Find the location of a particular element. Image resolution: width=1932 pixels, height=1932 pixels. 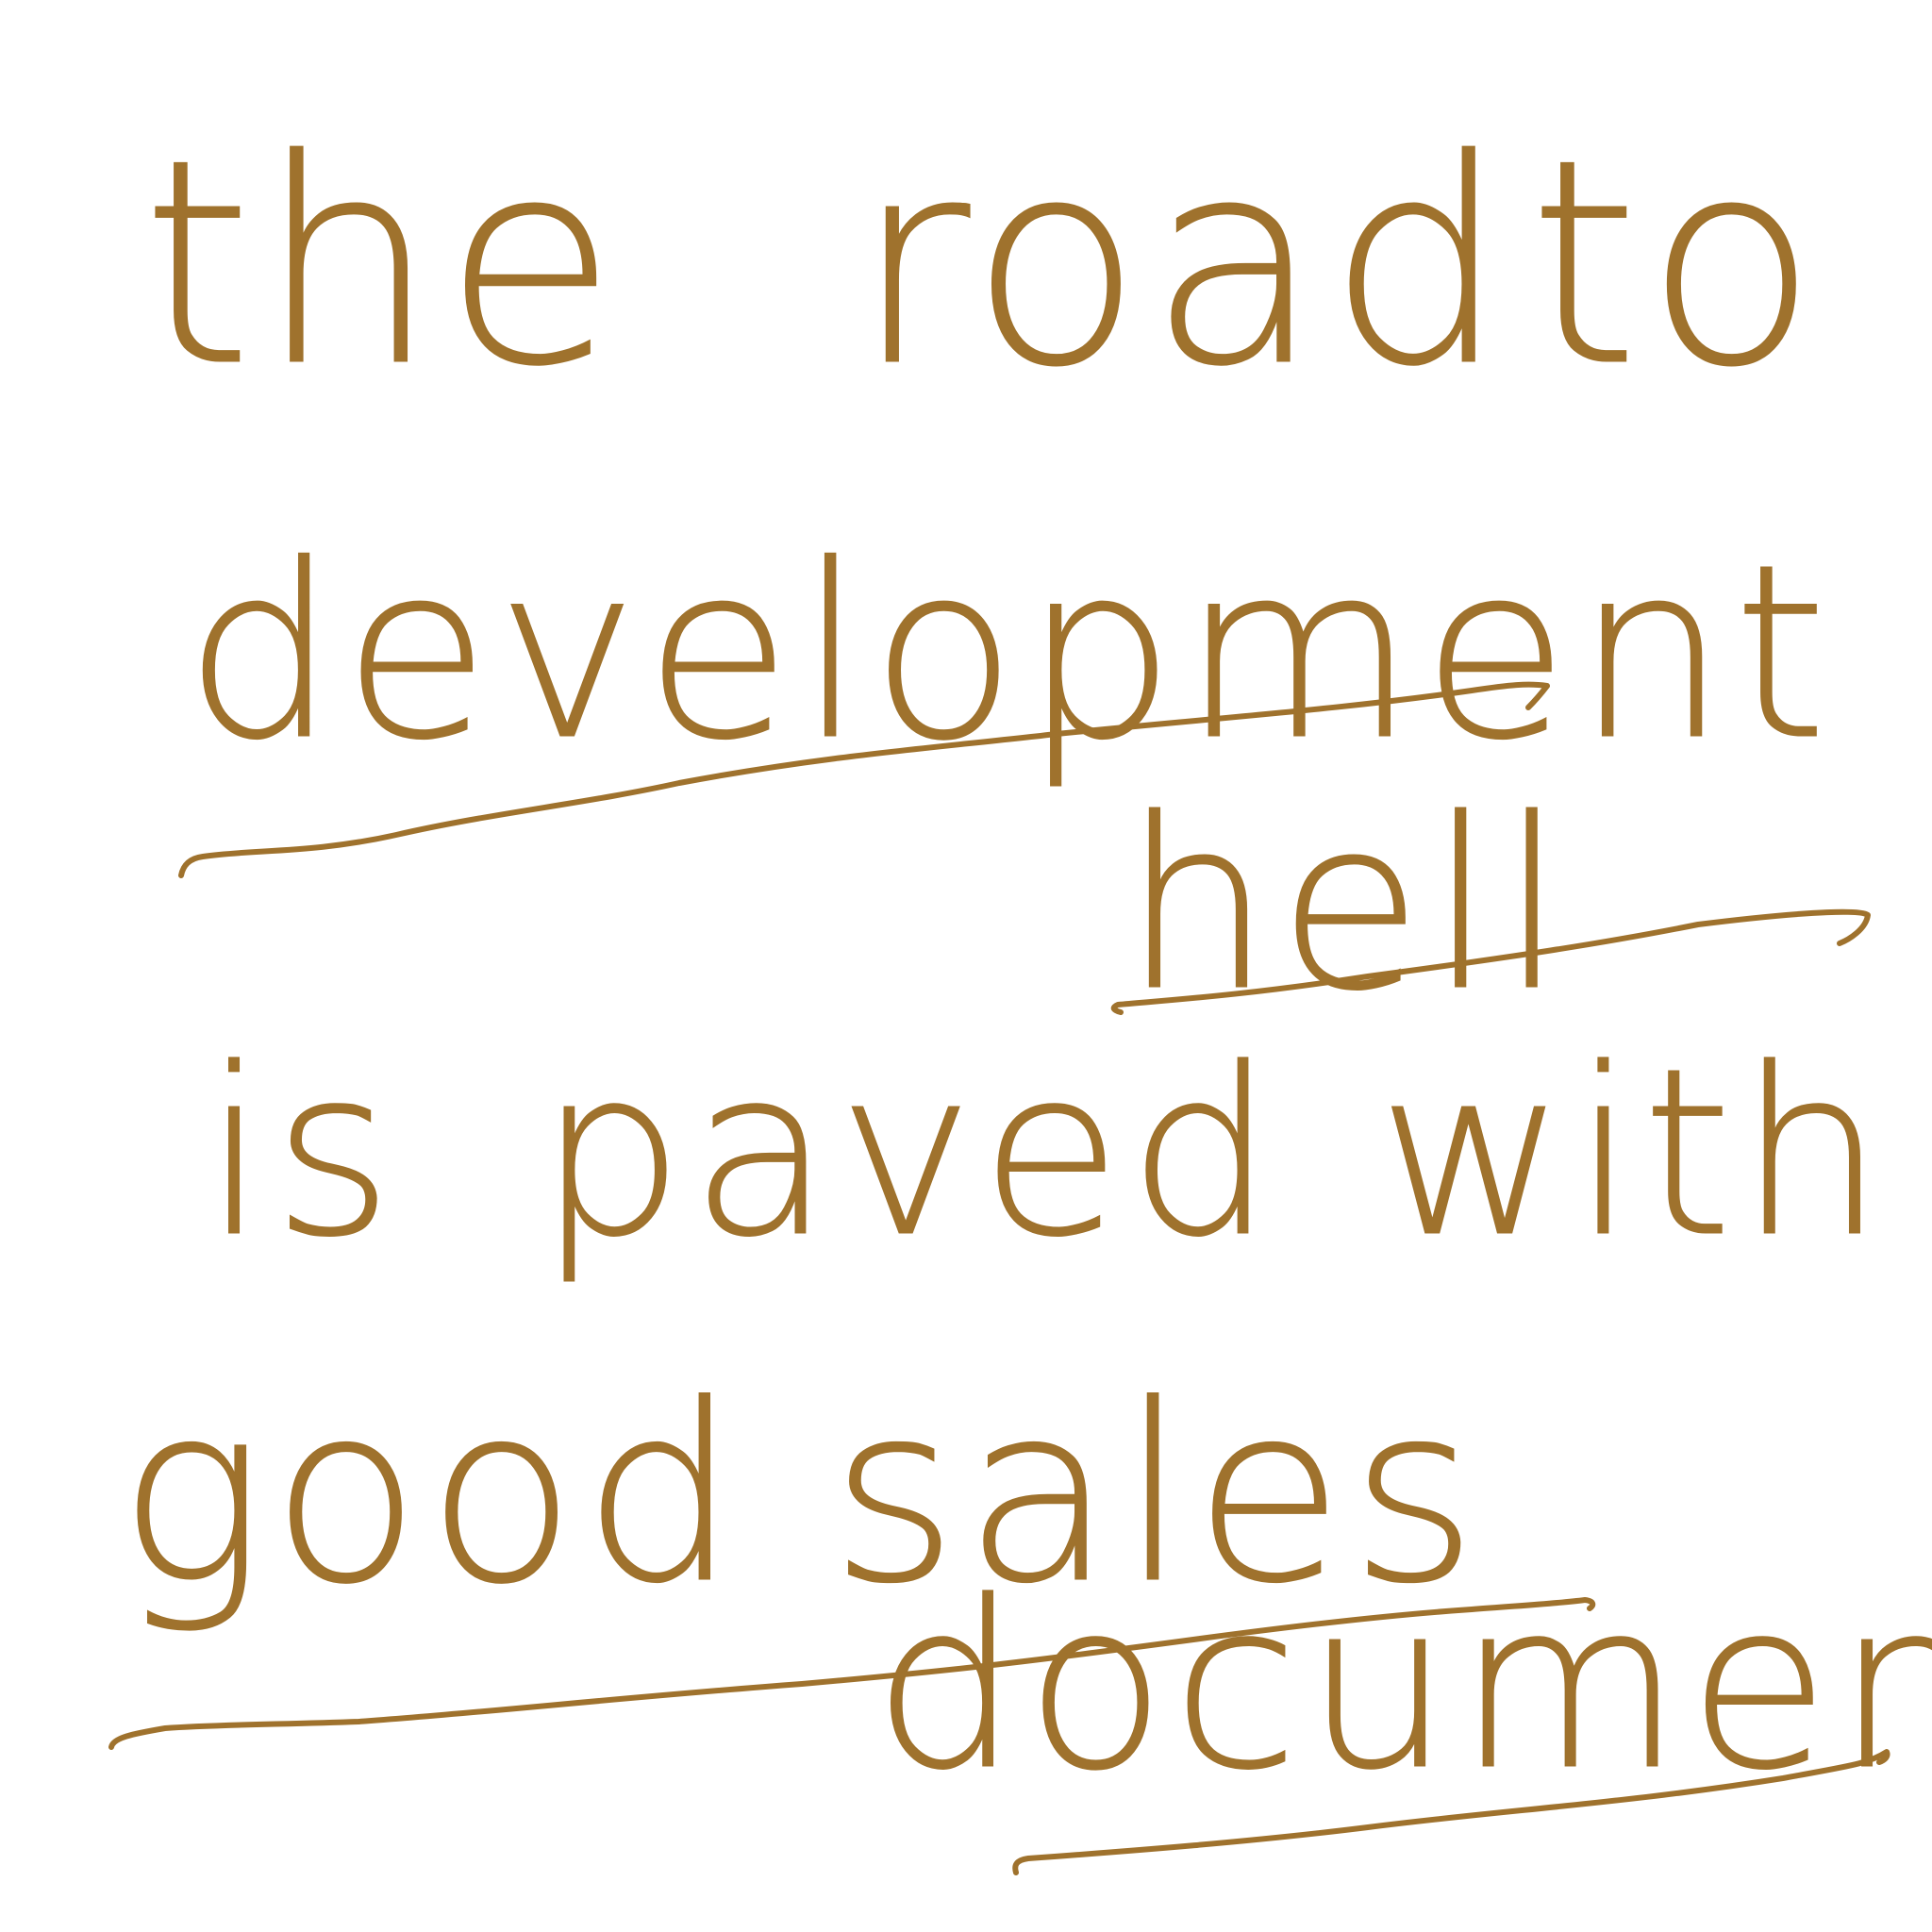

word-to: to is located at coordinates (1675, 263).